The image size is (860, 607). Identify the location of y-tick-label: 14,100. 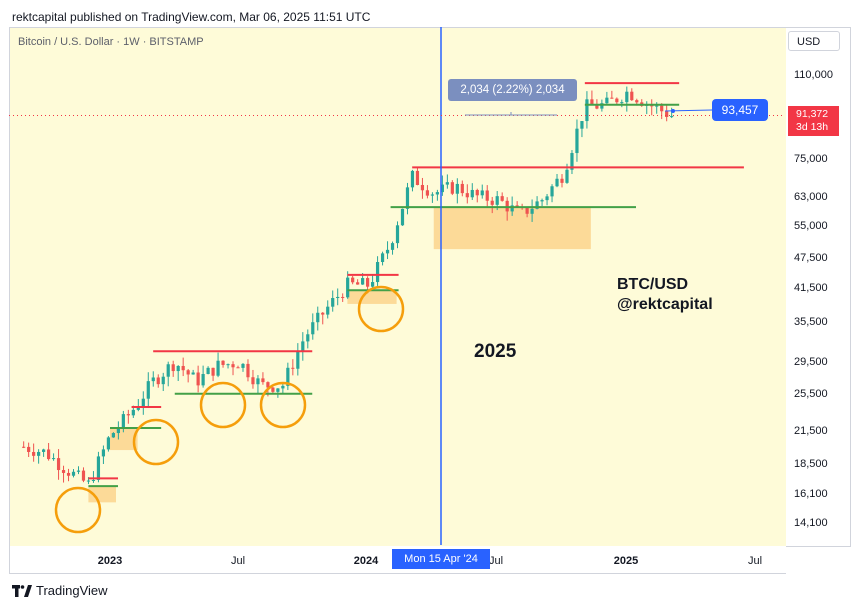
(811, 523).